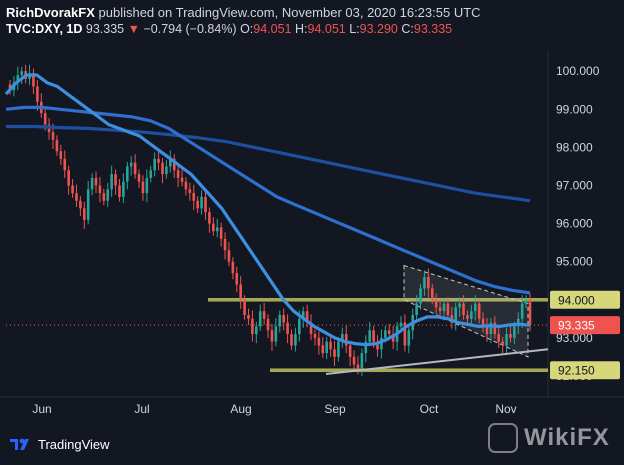 This screenshot has width=624, height=465. What do you see at coordinates (105, 29) in the screenshot?
I see `last-price: 93.335` at bounding box center [105, 29].